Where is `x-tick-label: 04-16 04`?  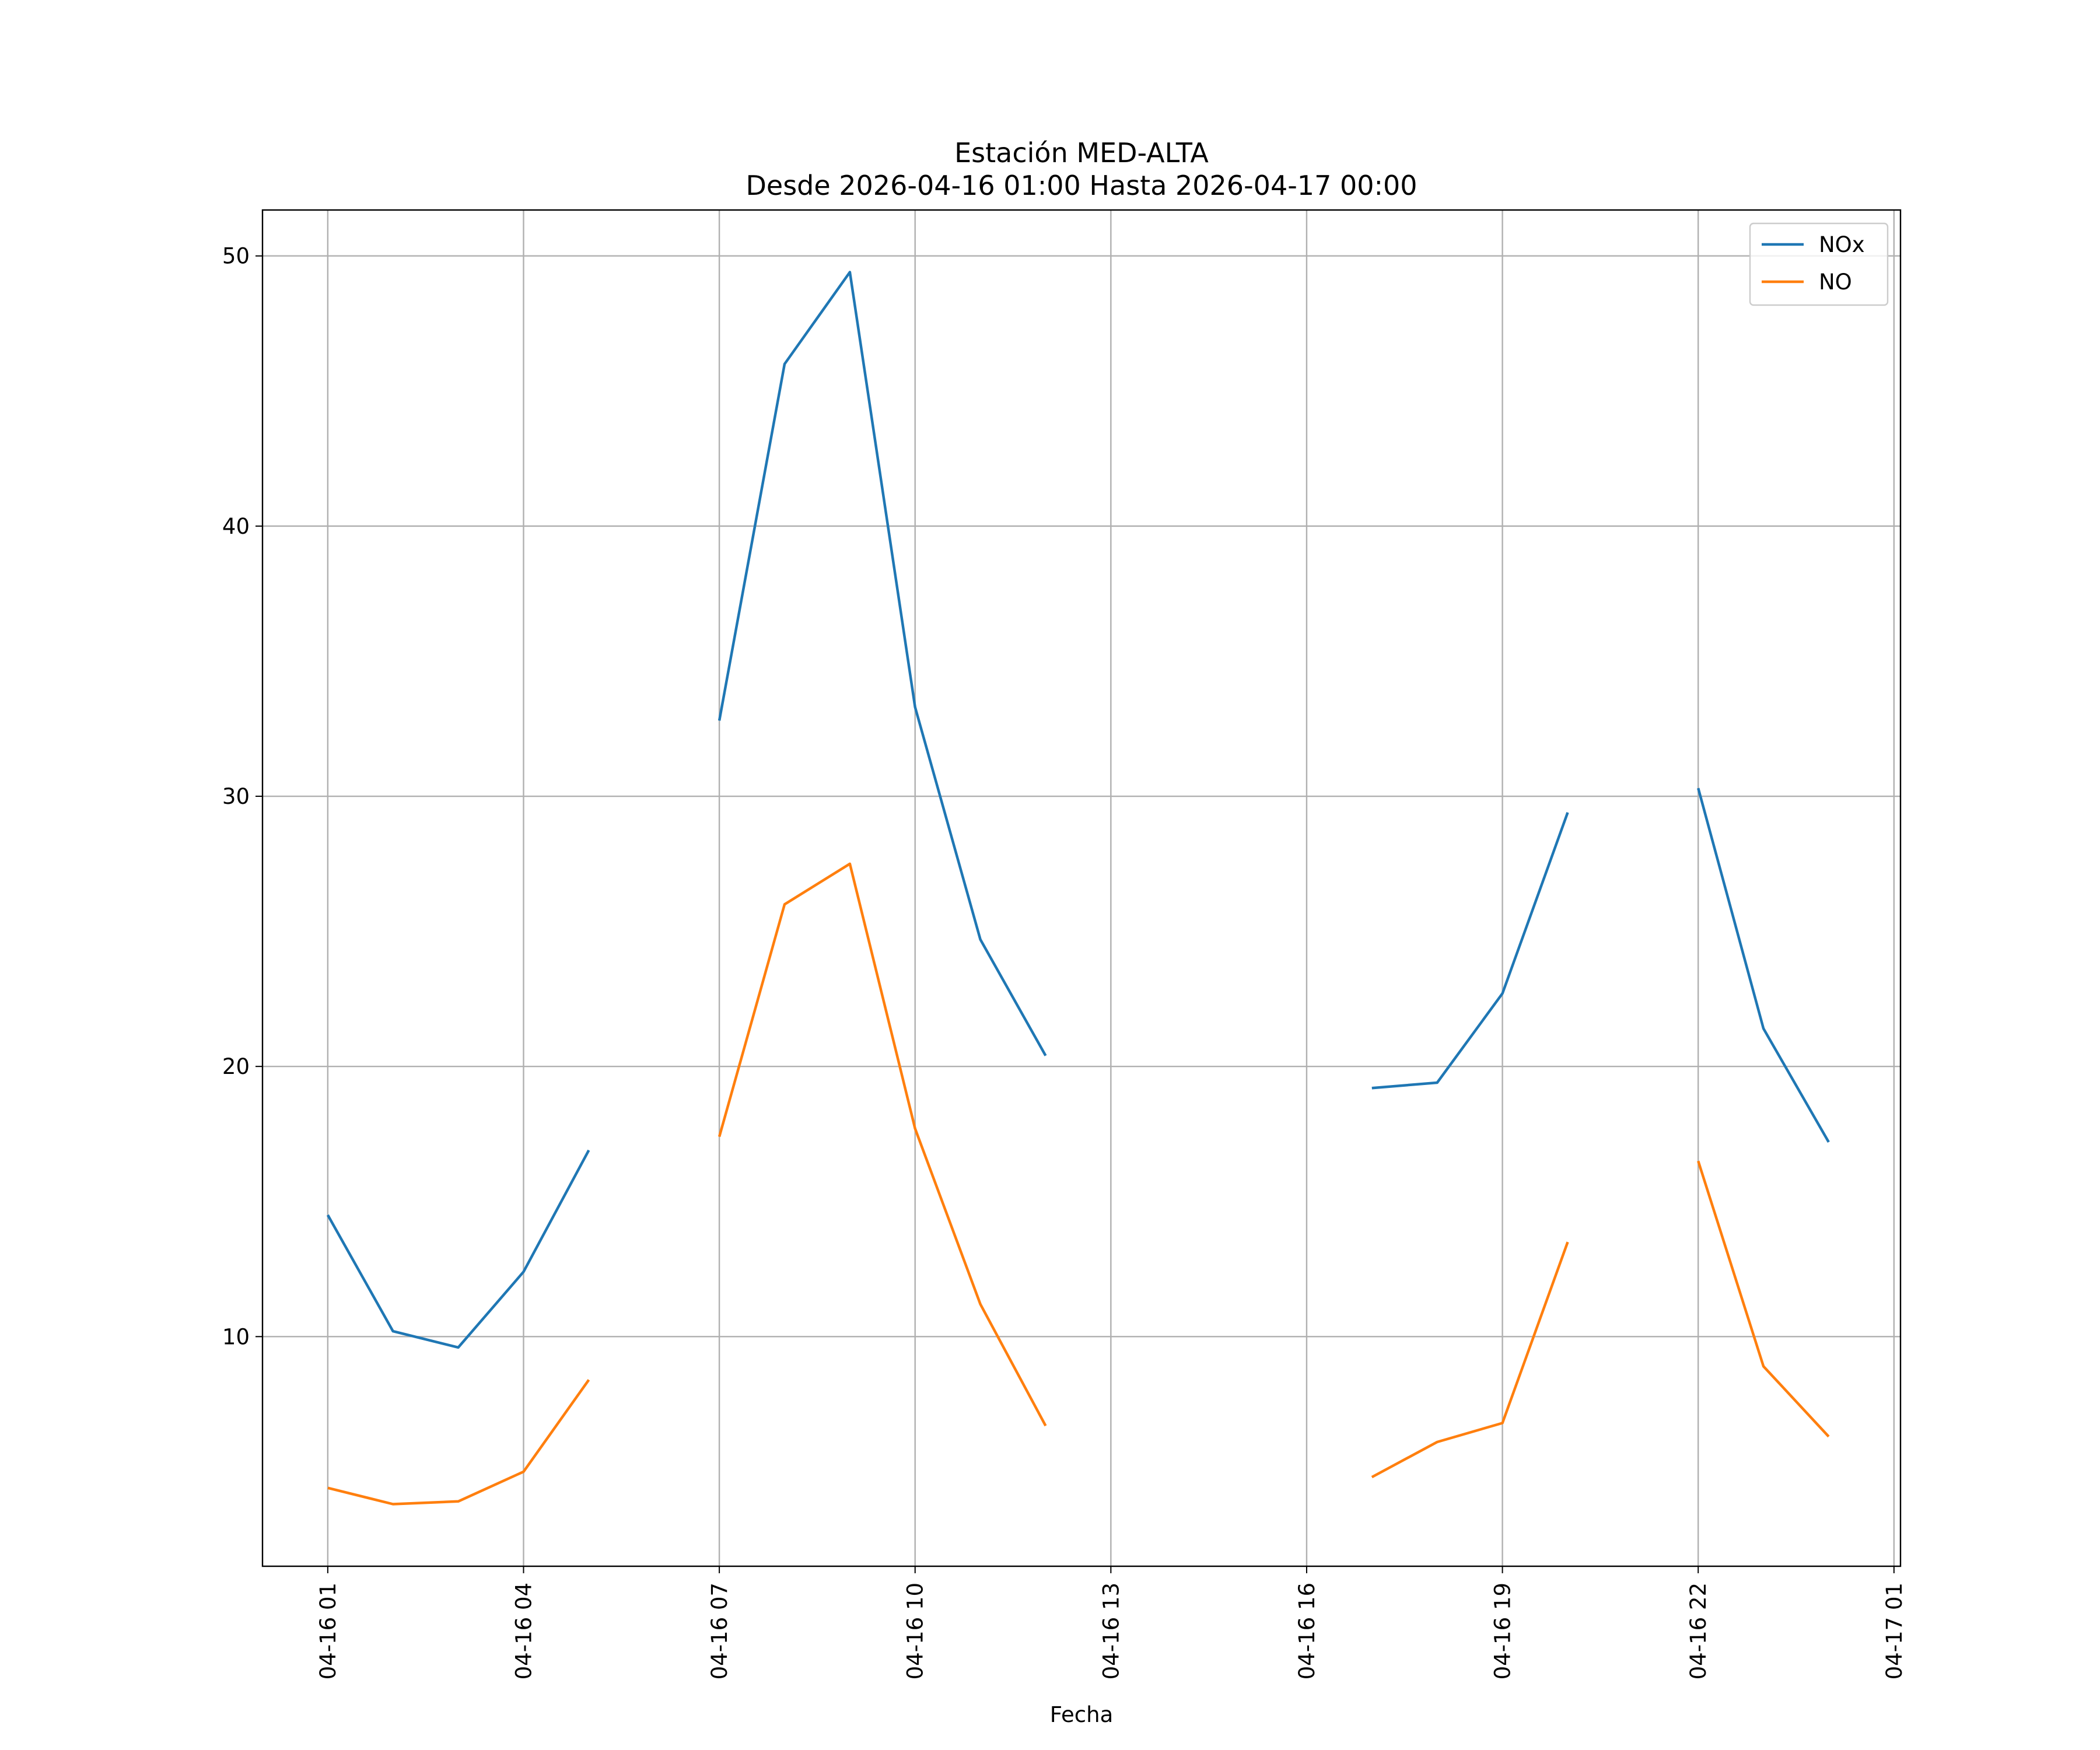 x-tick-label: 04-16 04 is located at coordinates (523, 1631).